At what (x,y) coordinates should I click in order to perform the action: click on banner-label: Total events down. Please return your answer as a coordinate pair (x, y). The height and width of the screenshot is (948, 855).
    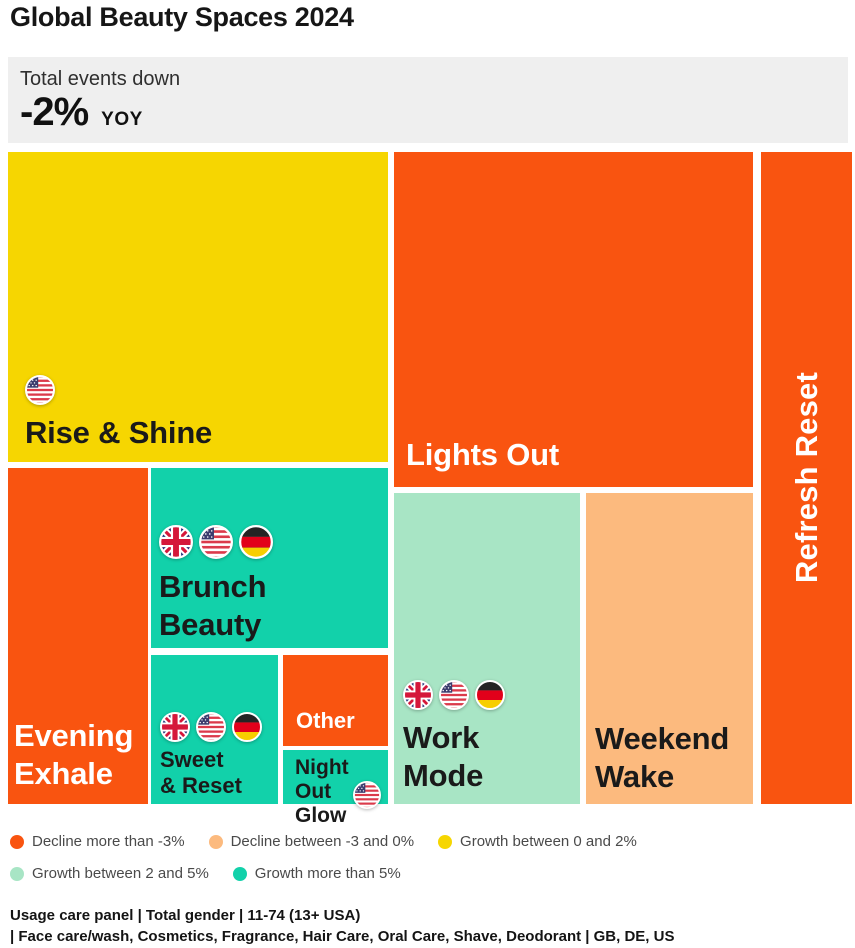
    Looking at the image, I should click on (100, 79).